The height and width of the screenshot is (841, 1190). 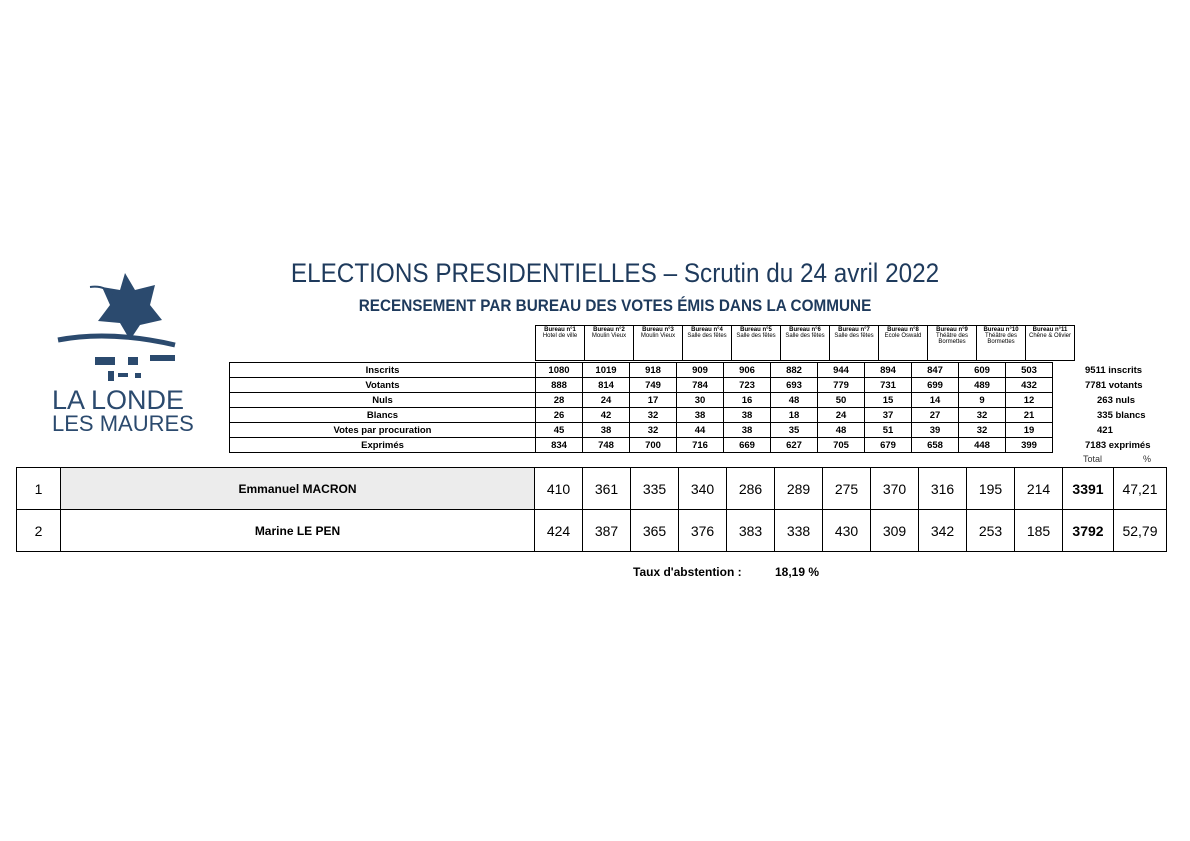 I want to click on stats-total: 421, so click(x=1105, y=430).